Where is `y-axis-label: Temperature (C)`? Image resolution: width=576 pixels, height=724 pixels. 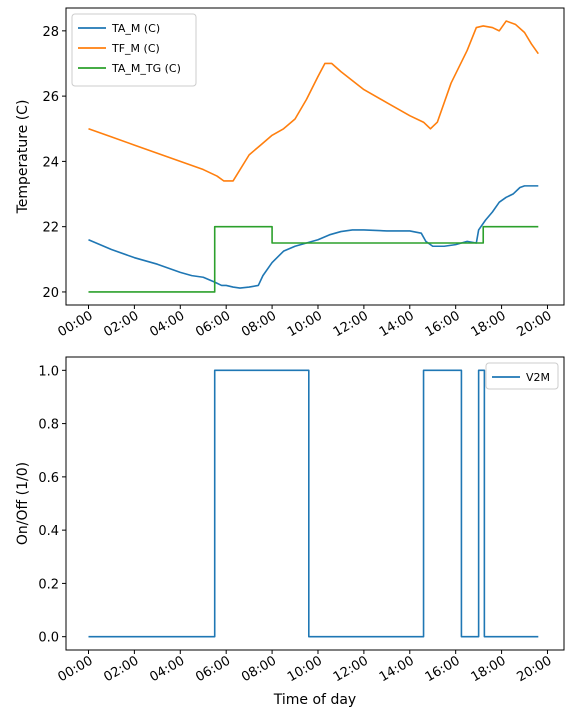
y-axis-label: Temperature (C) is located at coordinates (23, 157).